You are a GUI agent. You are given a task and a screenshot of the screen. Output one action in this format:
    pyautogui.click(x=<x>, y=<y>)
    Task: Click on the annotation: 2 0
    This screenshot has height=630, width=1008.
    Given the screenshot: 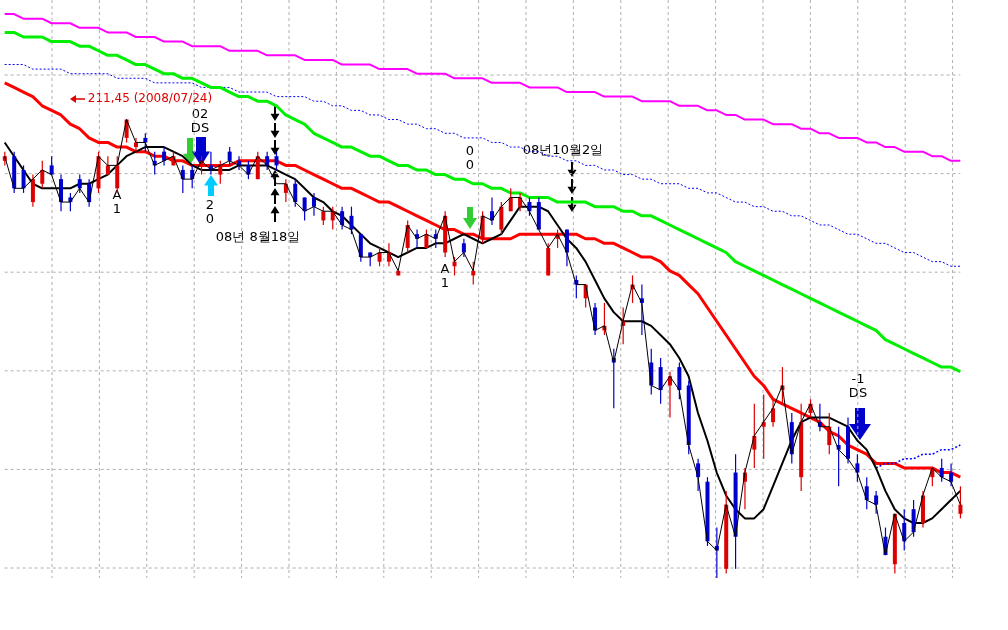 What is the action you would take?
    pyautogui.click(x=210, y=211)
    